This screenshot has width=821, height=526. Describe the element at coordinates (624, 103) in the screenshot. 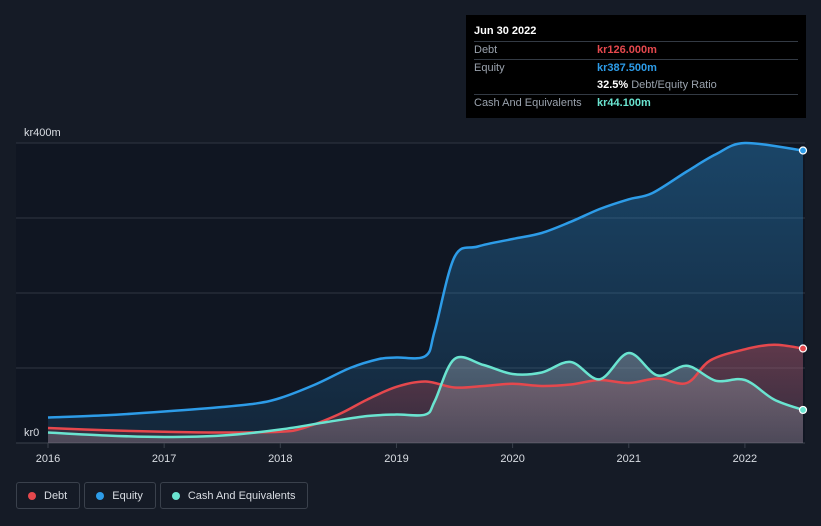

I see `tooltip-cash-value: kr44.100m` at that location.